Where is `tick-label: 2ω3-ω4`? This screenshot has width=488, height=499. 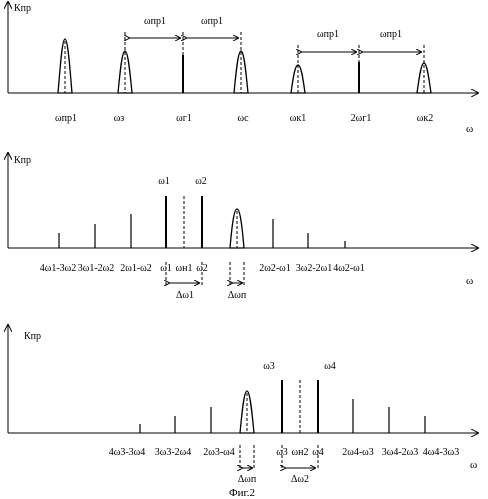
tick-label: 2ω3-ω4 is located at coordinates (219, 452).